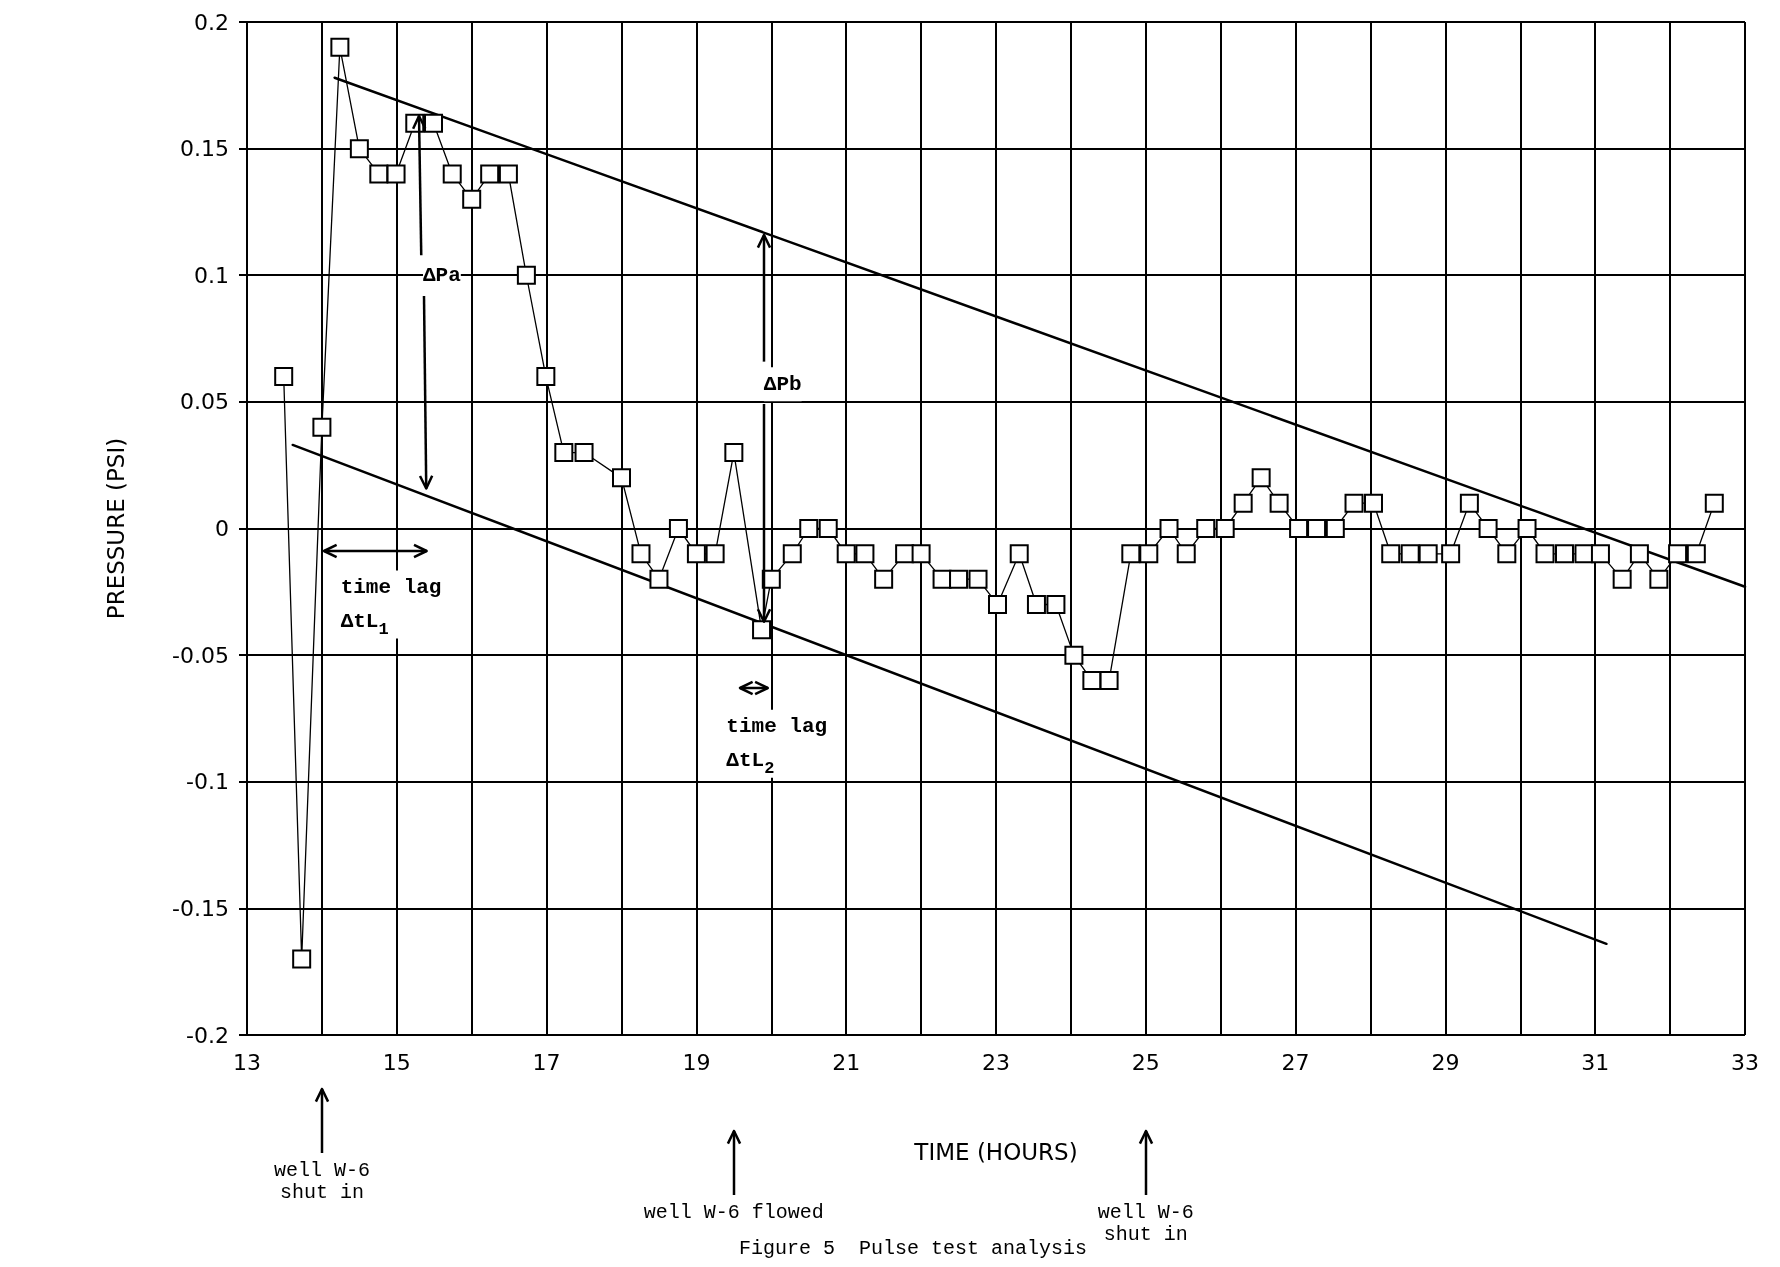  I want to click on x-tick-label: 25, so click(1145, 1062).